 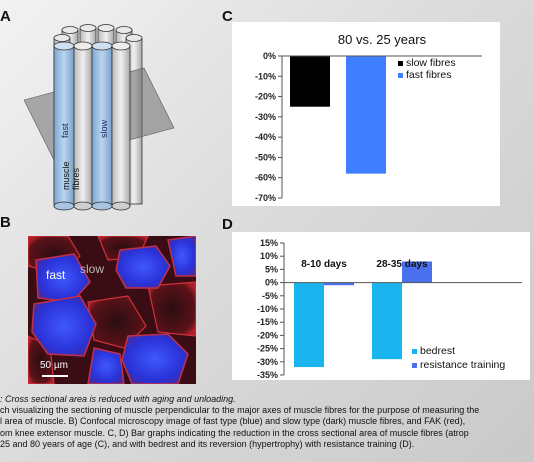 I want to click on chart-c-legend-label: slow fibres, so click(x=431, y=63).